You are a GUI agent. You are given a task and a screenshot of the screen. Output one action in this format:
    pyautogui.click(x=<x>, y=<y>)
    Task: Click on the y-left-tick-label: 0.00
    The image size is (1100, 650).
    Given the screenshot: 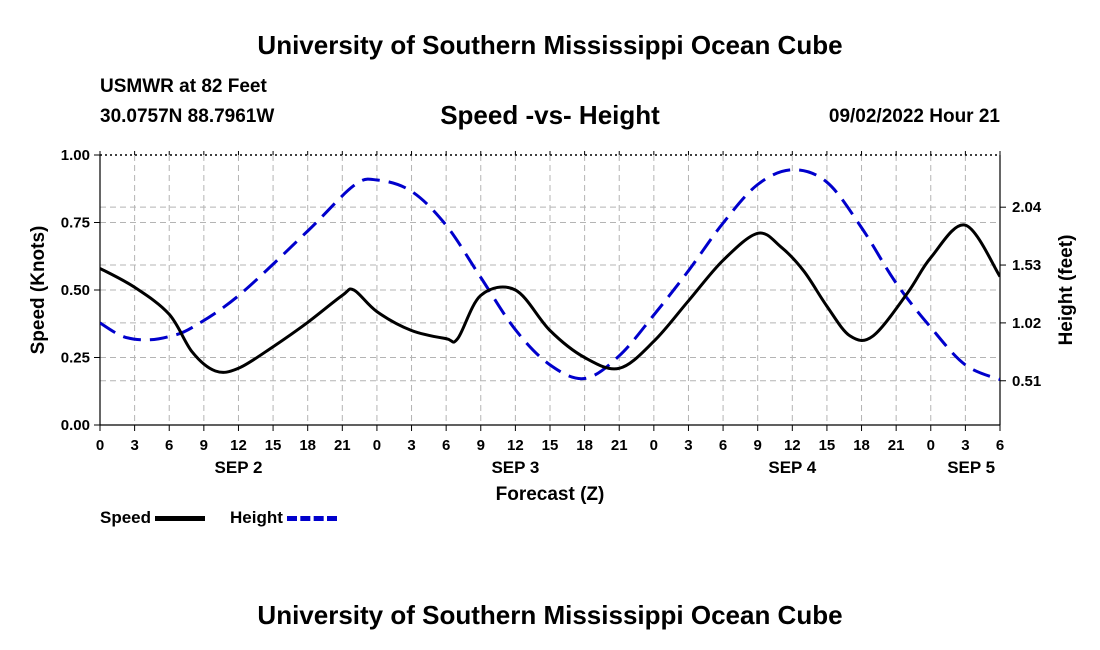 What is the action you would take?
    pyautogui.click(x=75, y=425)
    